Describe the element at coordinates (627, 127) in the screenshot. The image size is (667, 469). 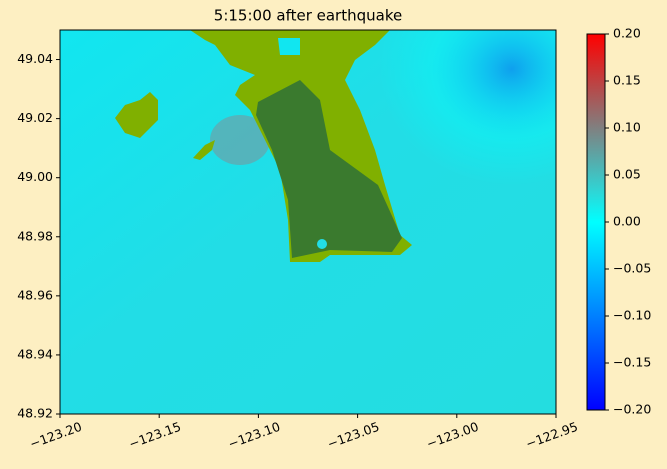
I see `colorbar-tick-label: 0.10` at that location.